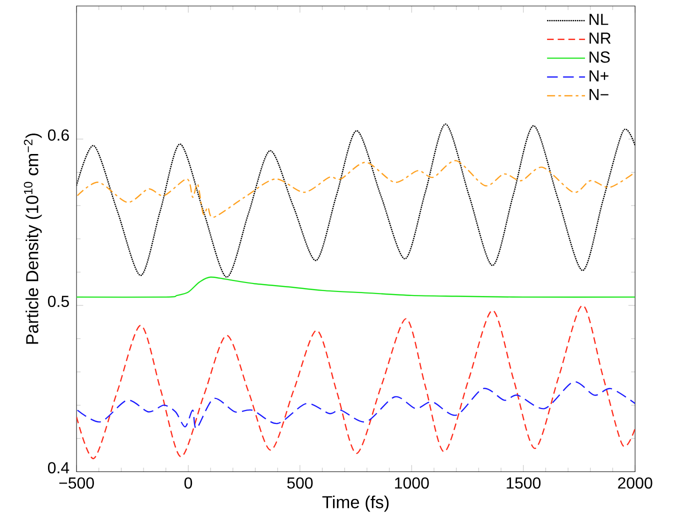 This screenshot has width=673, height=520. Describe the element at coordinates (33, 239) in the screenshot. I see `y-axis-title: Particle Density (10$^{10}$ cm$^{−2}$)` at that location.